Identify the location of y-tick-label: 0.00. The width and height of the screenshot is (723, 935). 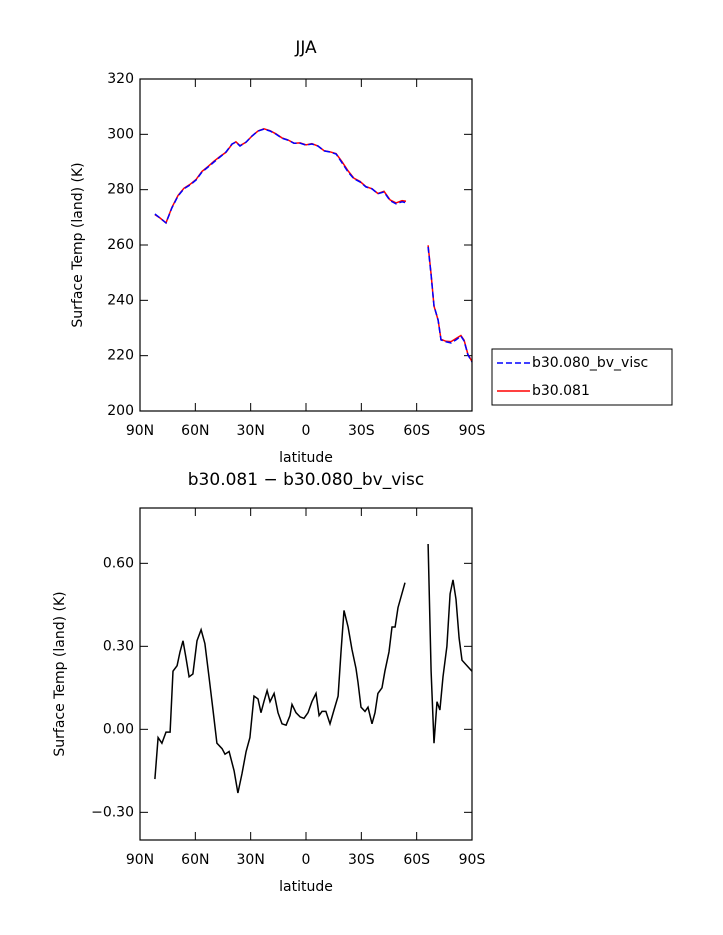
(118, 729).